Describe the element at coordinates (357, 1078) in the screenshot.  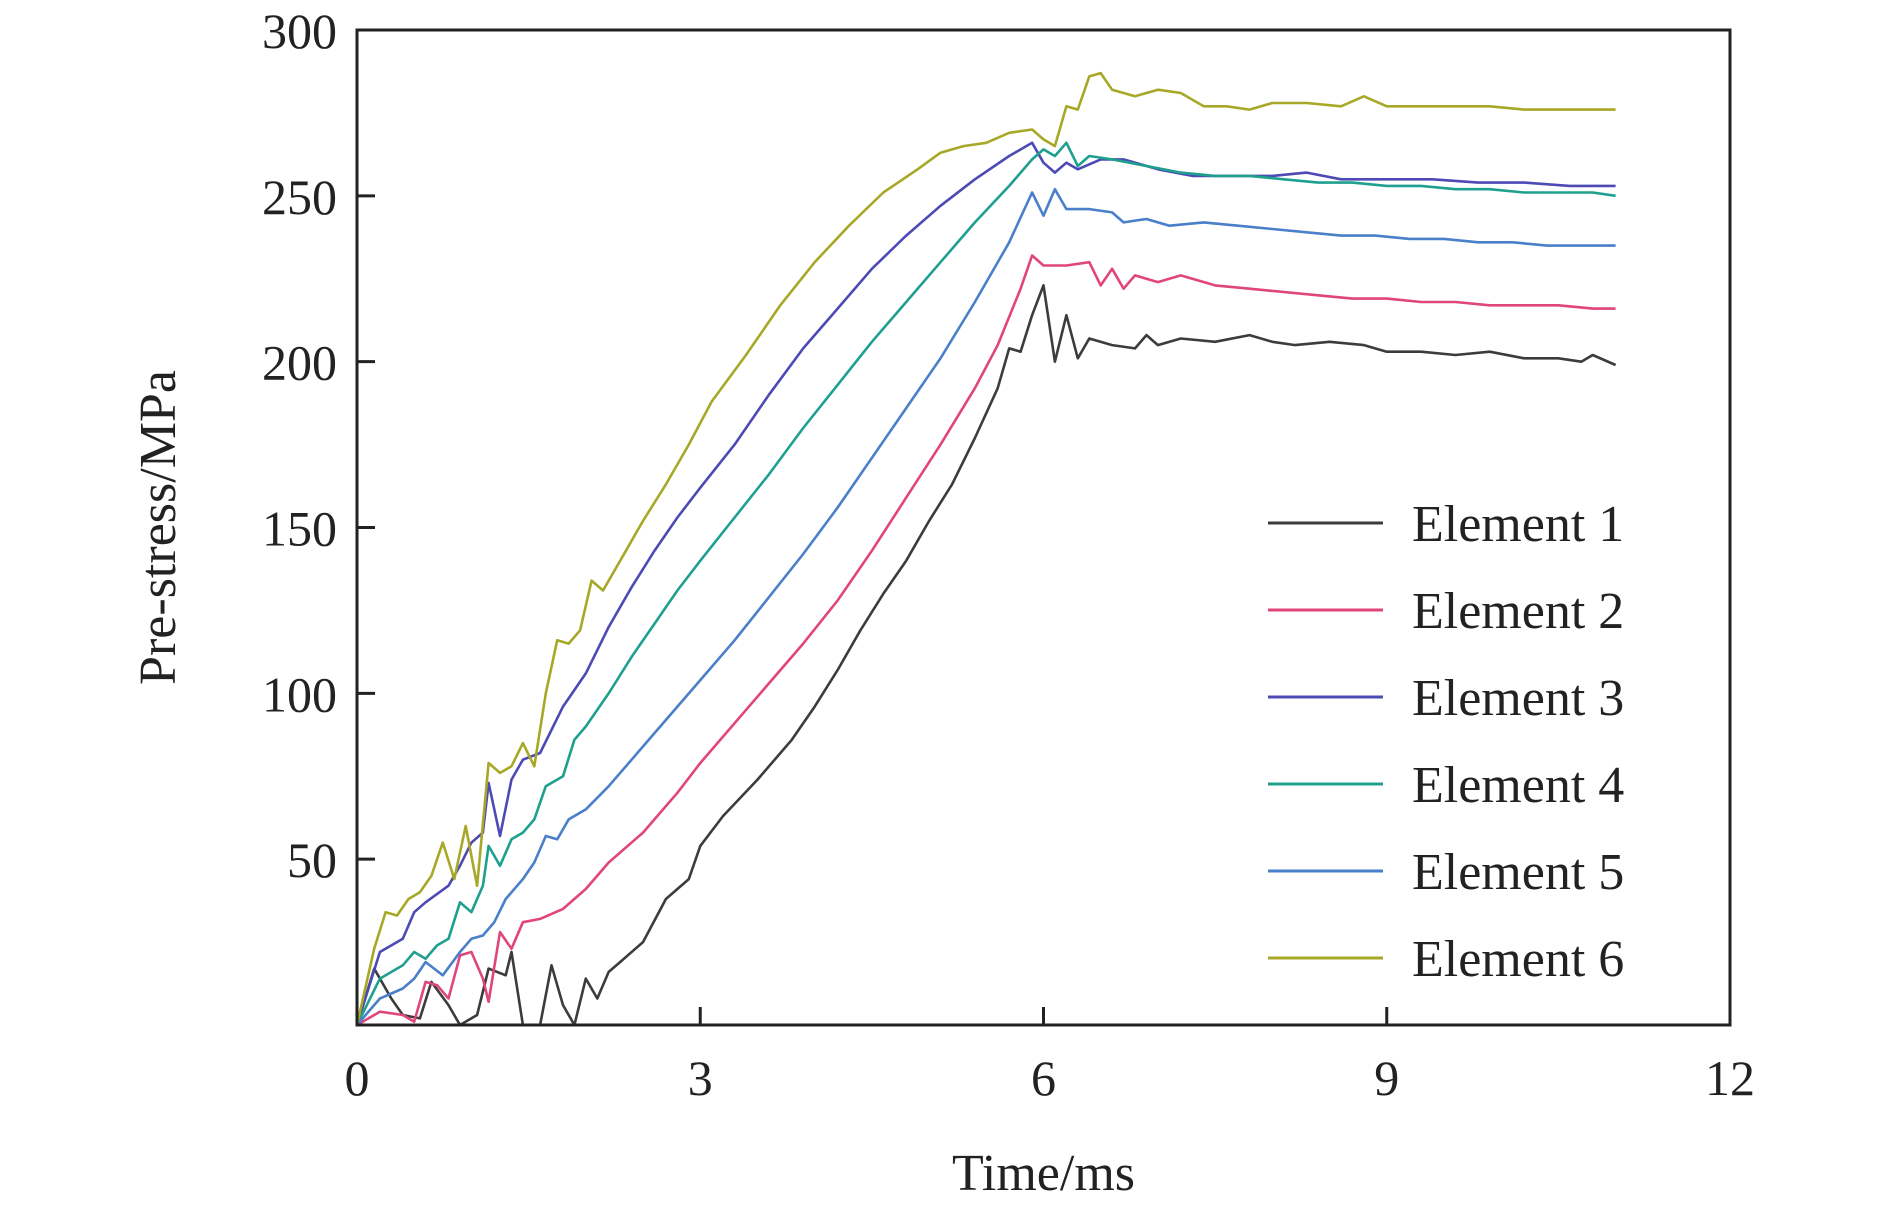
I see `x-tick-label: 0` at that location.